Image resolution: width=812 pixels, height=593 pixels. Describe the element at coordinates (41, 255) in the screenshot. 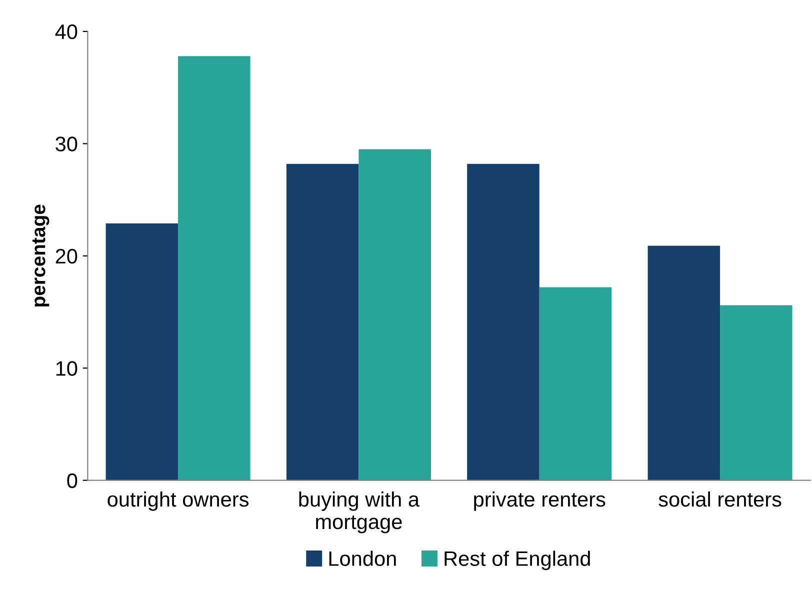

I see `y-axis-title: percentage` at that location.